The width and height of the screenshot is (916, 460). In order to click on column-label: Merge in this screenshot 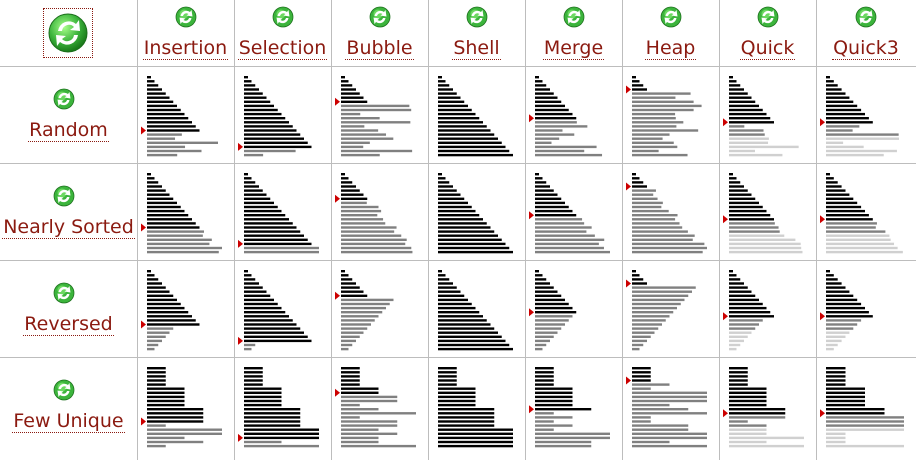, I will do `click(573, 48)`.